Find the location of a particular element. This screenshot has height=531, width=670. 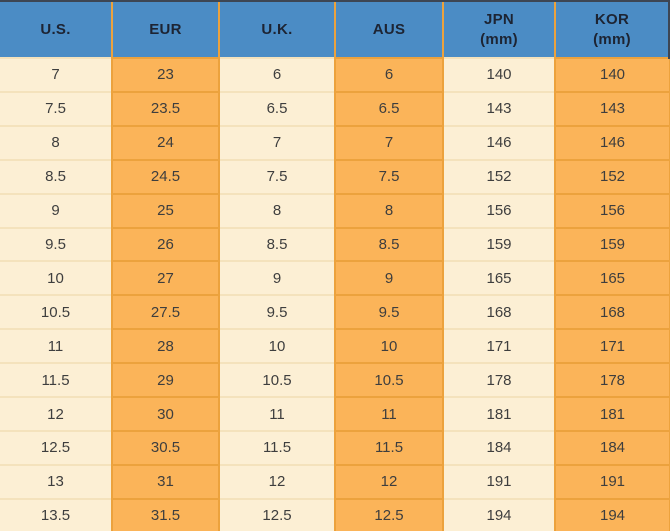

cell-jpn: 152 is located at coordinates (498, 176).